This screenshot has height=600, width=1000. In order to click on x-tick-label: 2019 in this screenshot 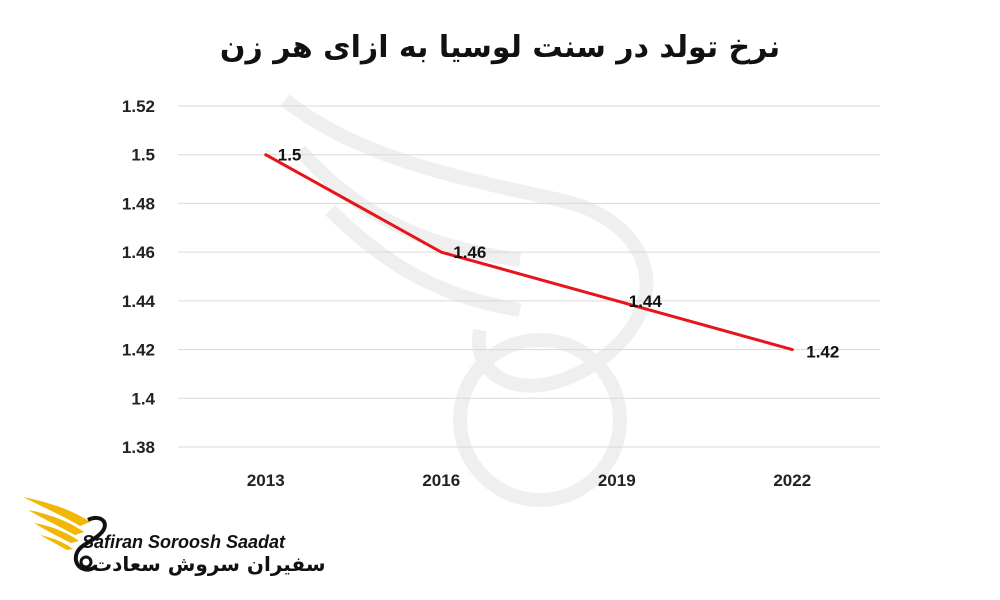, I will do `click(617, 480)`.